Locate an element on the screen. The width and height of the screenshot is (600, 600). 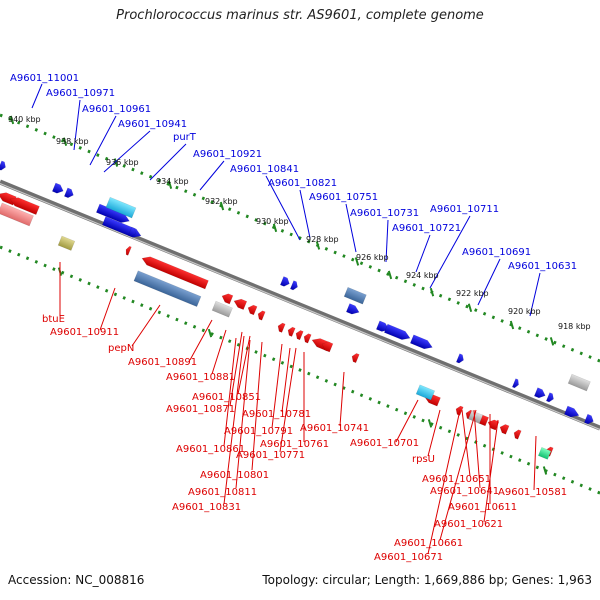
reverse-gene-olive-shape is located at coordinates (66, 243).